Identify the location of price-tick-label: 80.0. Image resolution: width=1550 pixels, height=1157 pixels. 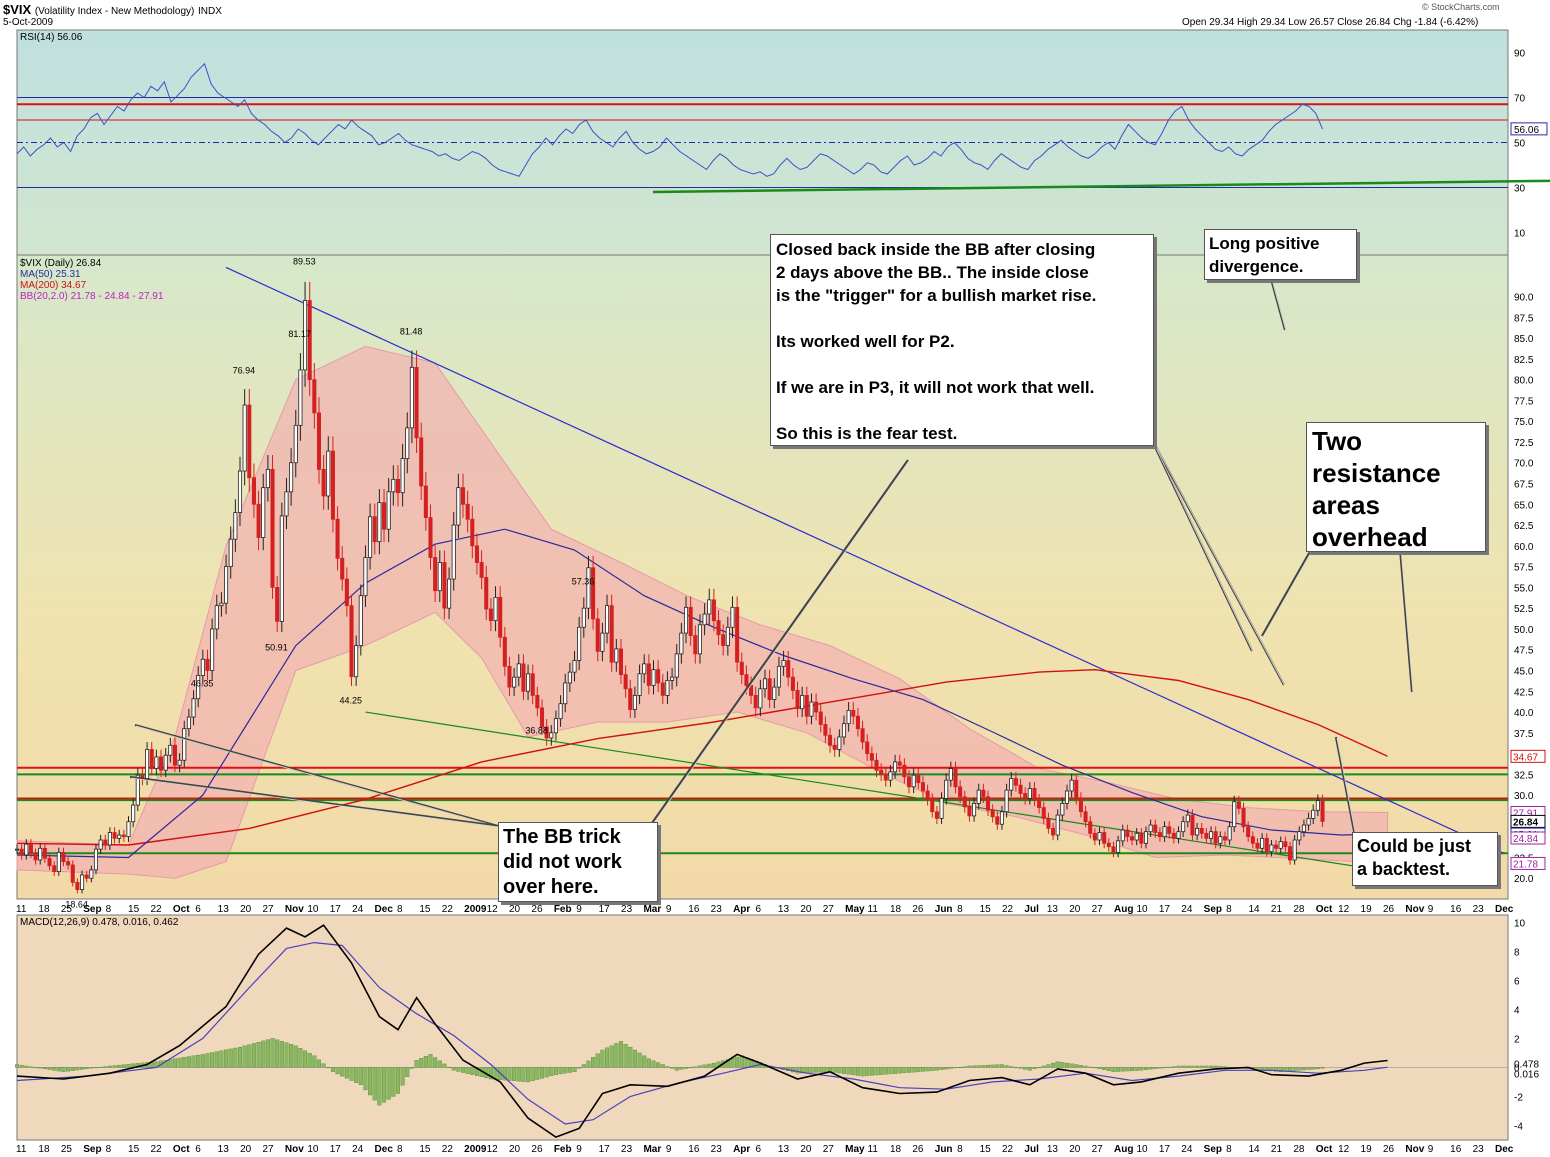
(1524, 381).